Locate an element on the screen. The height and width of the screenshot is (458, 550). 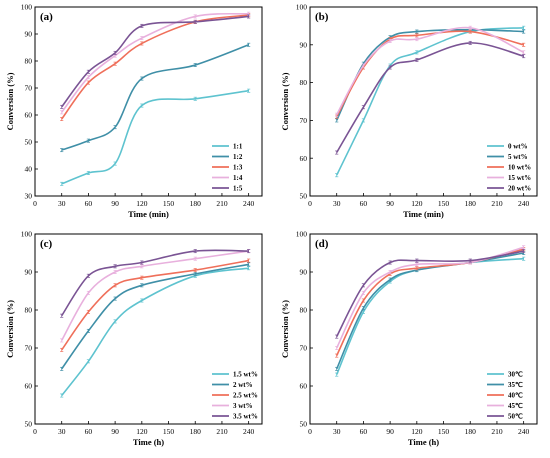
legend-label: 0 wt% is located at coordinates (518, 147).